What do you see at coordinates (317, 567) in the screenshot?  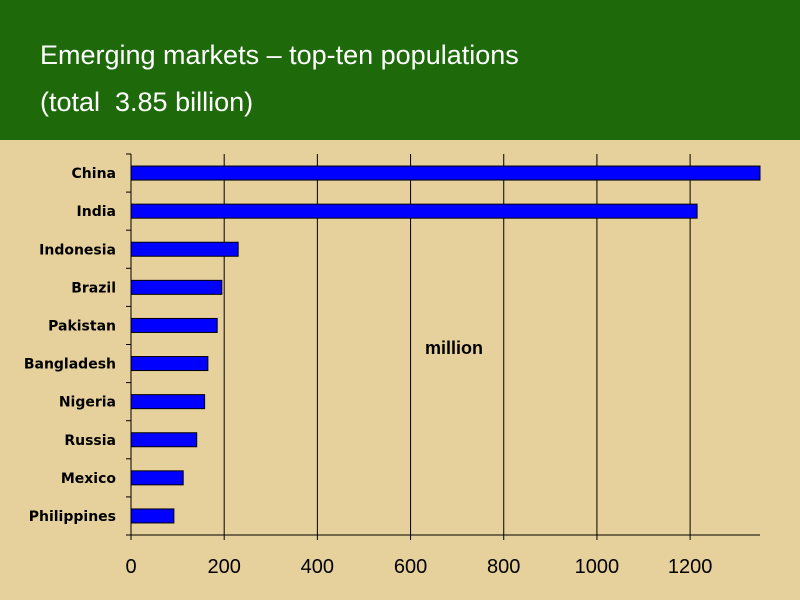 I see `x-tick-label: 400` at bounding box center [317, 567].